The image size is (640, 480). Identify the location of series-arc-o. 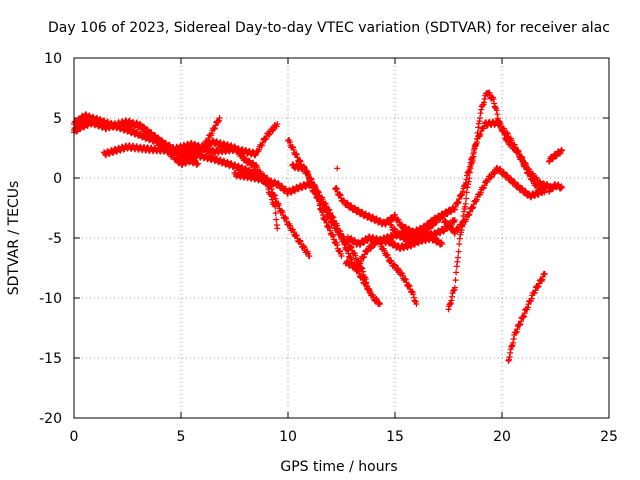
(495, 201).